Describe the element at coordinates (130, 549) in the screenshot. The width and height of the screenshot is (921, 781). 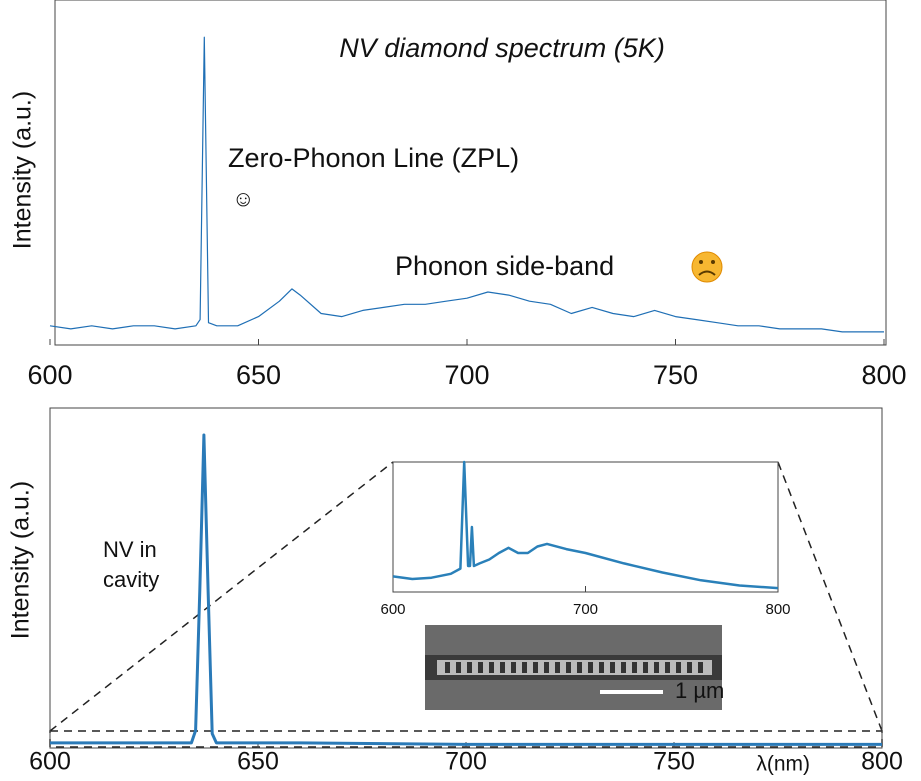
I see `annotation: NV in` at that location.